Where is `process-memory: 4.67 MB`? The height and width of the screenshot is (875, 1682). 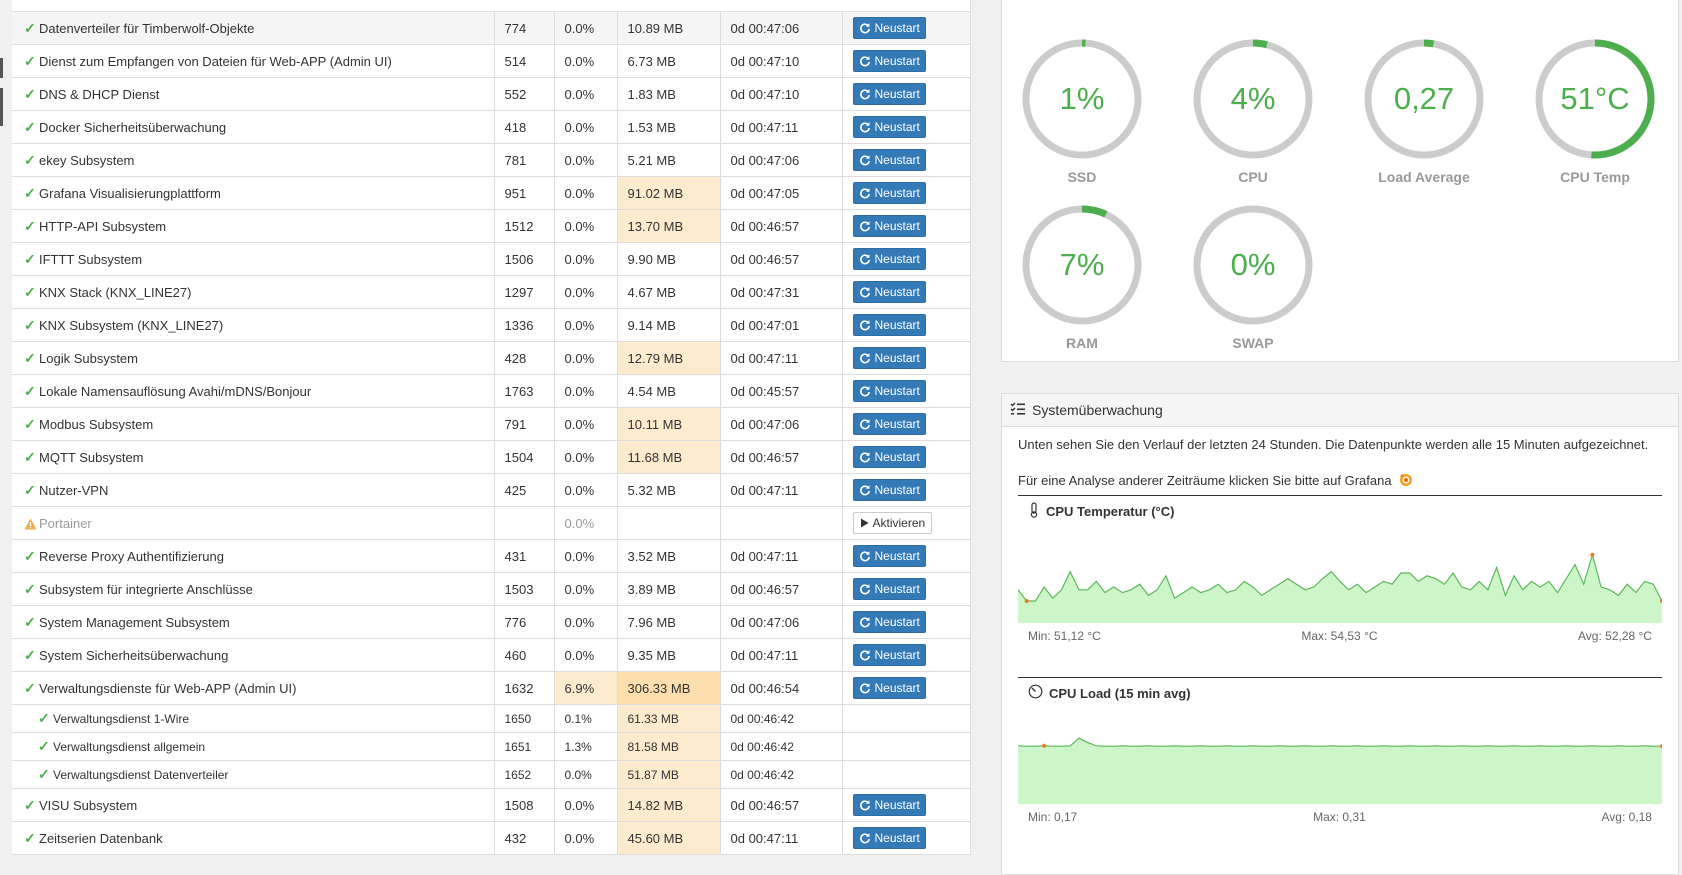
process-memory: 4.67 MB is located at coordinates (669, 292).